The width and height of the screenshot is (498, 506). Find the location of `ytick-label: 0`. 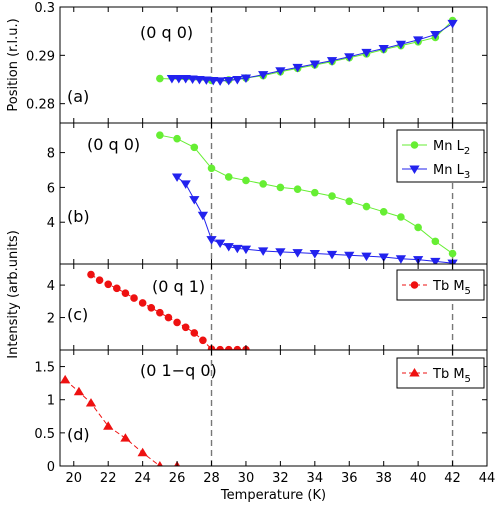

ytick-label: 0 is located at coordinates (51, 467).